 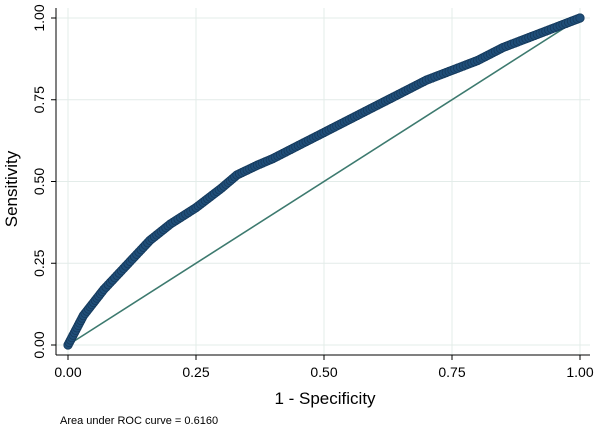 What do you see at coordinates (323, 372) in the screenshot?
I see `x-tick-label: 0.50` at bounding box center [323, 372].